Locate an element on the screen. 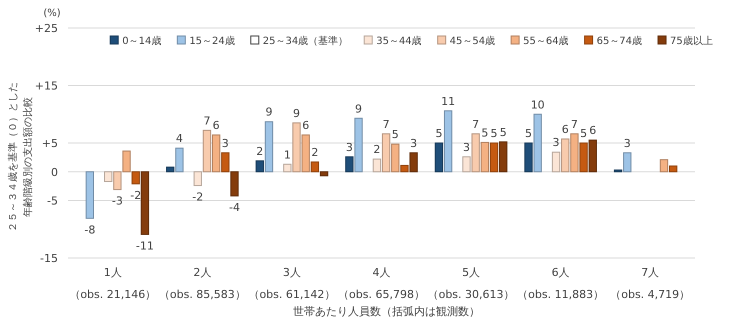  legend-label: 45～54歳 is located at coordinates (473, 41).